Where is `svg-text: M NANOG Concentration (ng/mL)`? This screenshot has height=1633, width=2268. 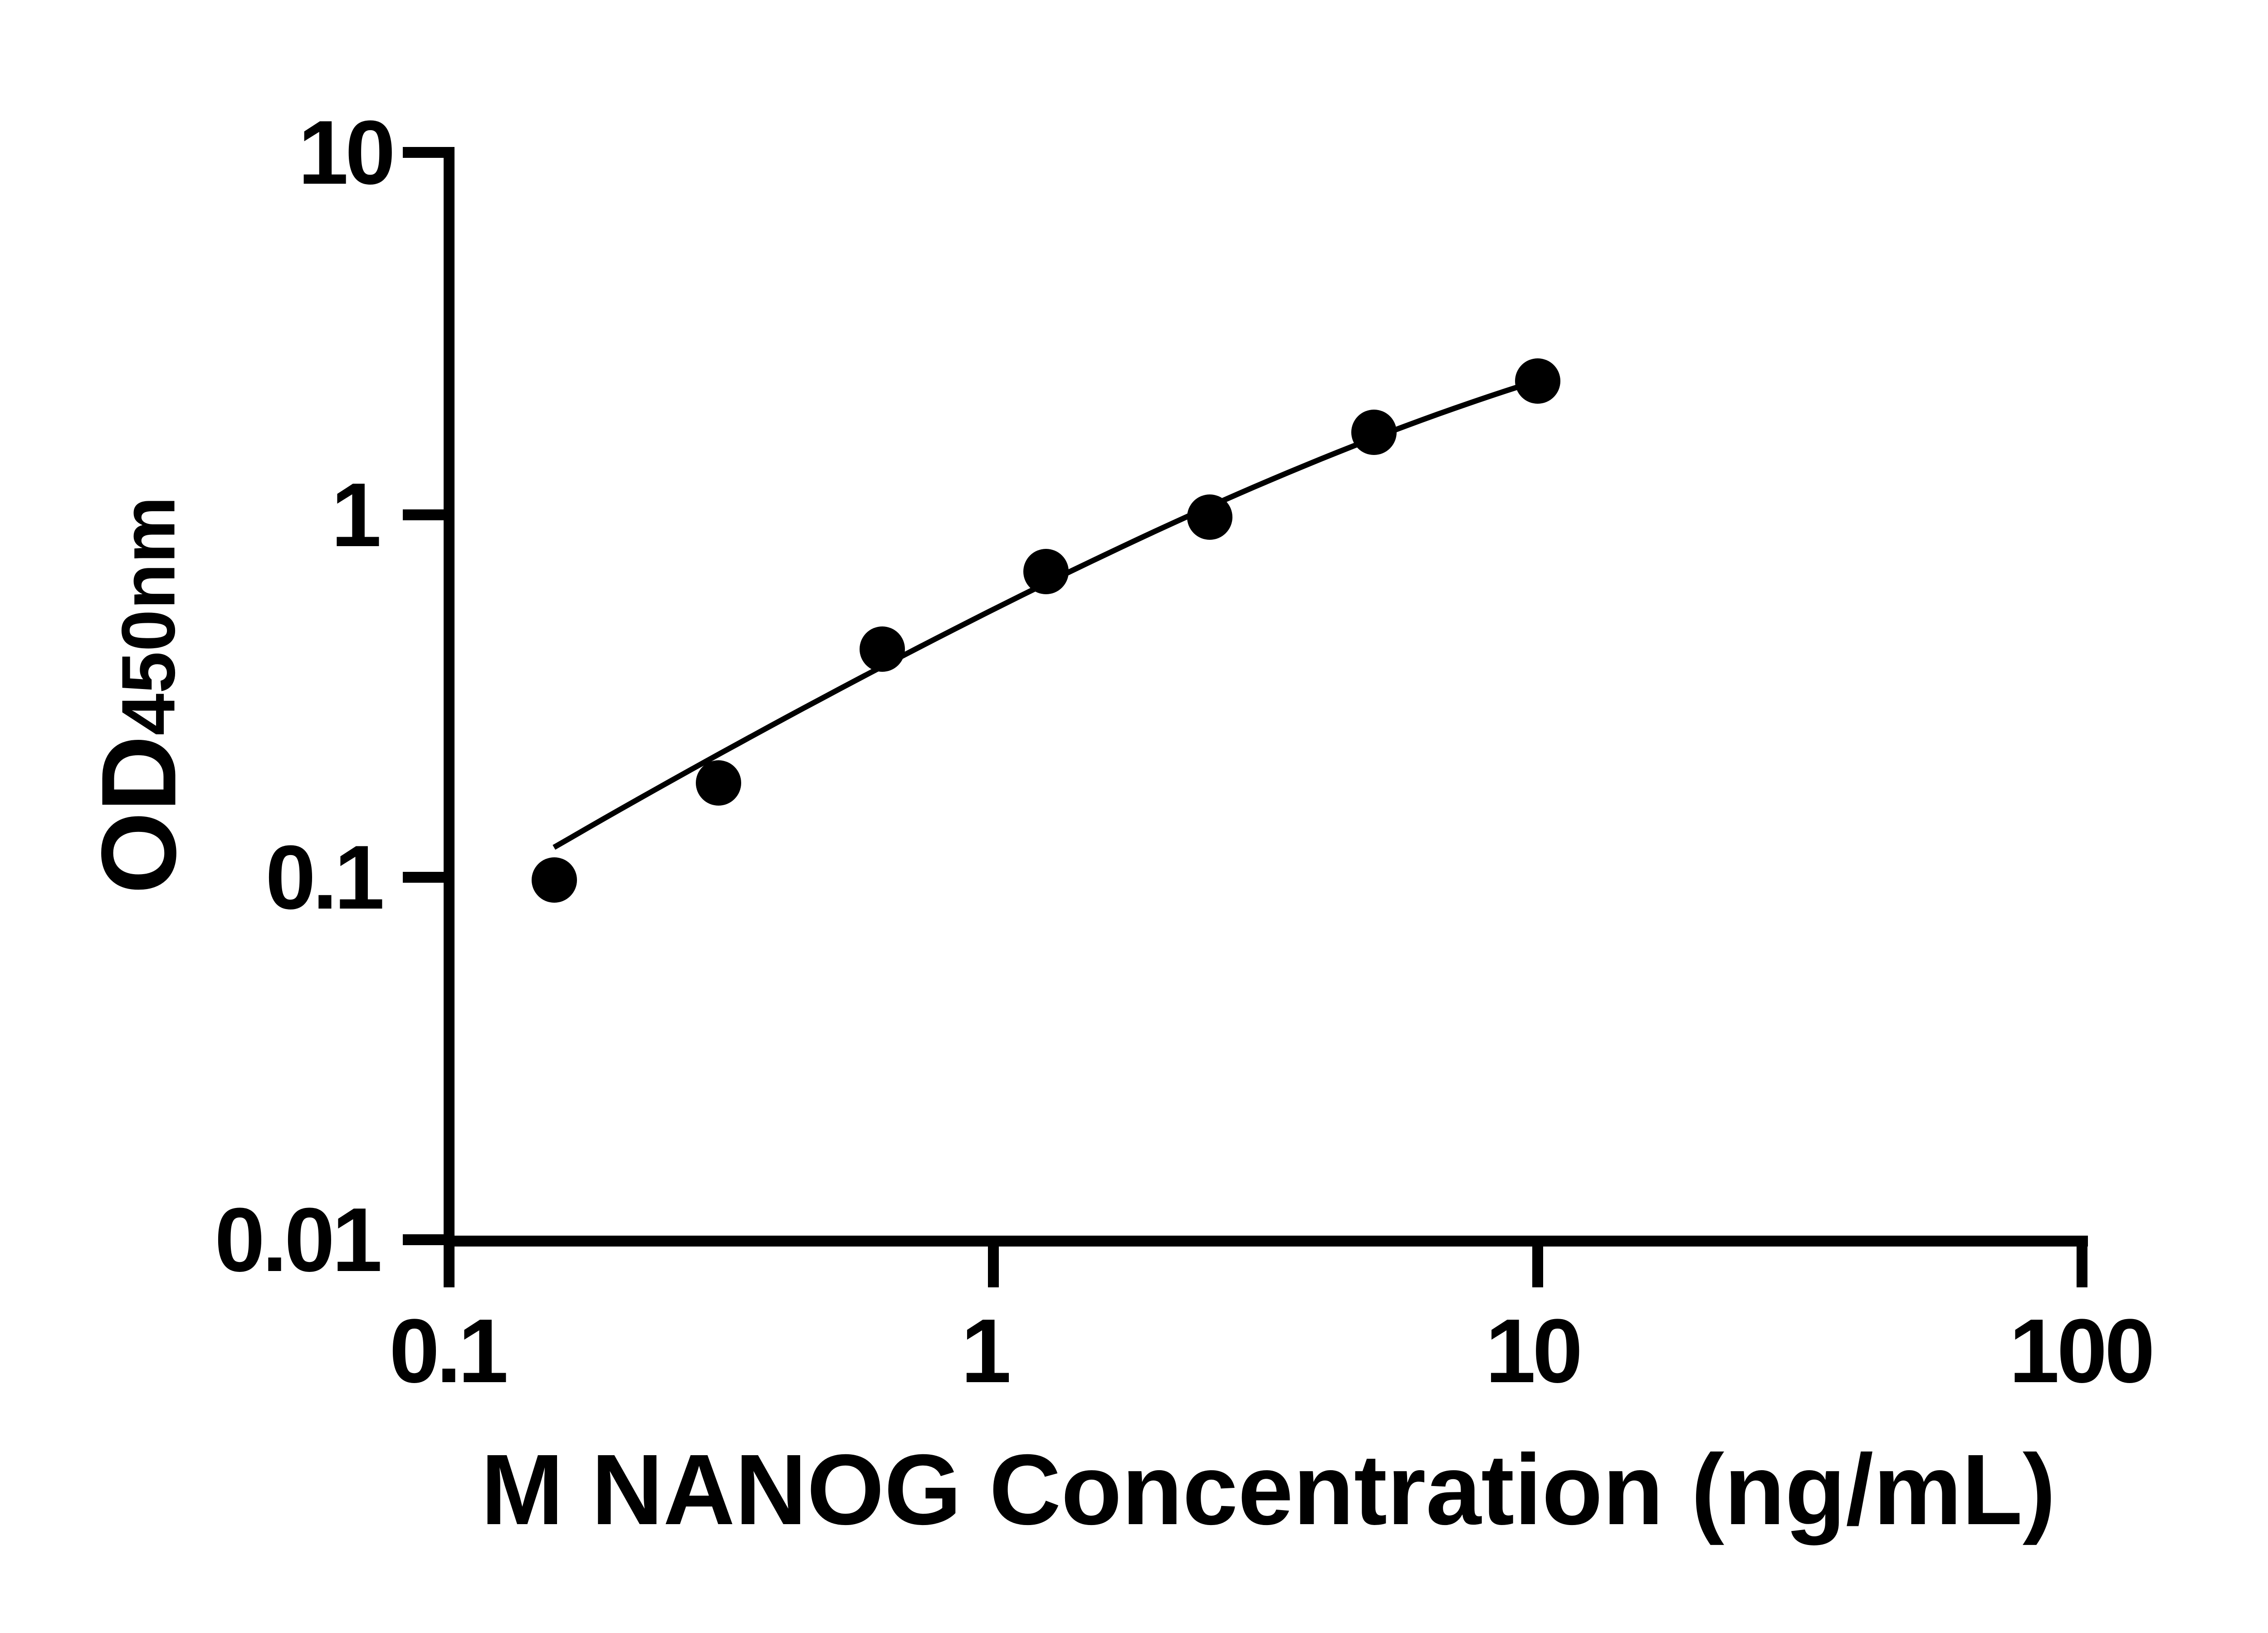 svg-text: M NANOG Concentration (ng/mL) is located at coordinates (1269, 1489).